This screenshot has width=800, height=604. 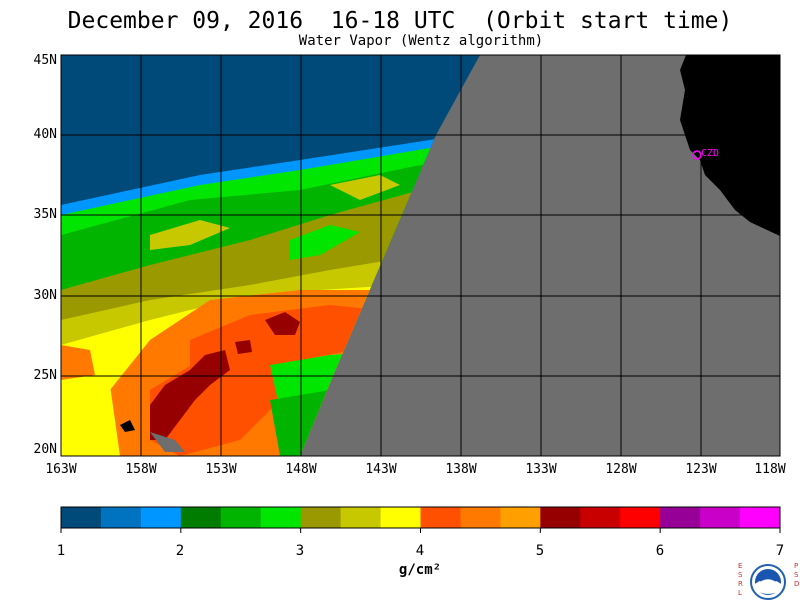 What do you see at coordinates (461, 469) in the screenshot?
I see `lon-label: 138W` at bounding box center [461, 469].